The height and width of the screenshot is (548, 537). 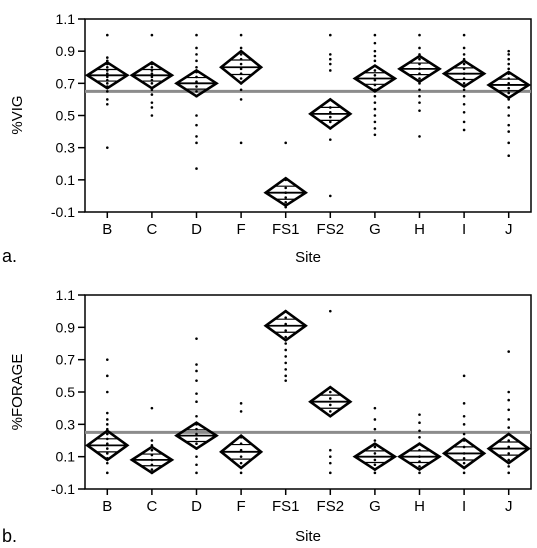 What do you see at coordinates (66, 327) in the screenshot?
I see `y-tick-label: 0.9` at bounding box center [66, 327].